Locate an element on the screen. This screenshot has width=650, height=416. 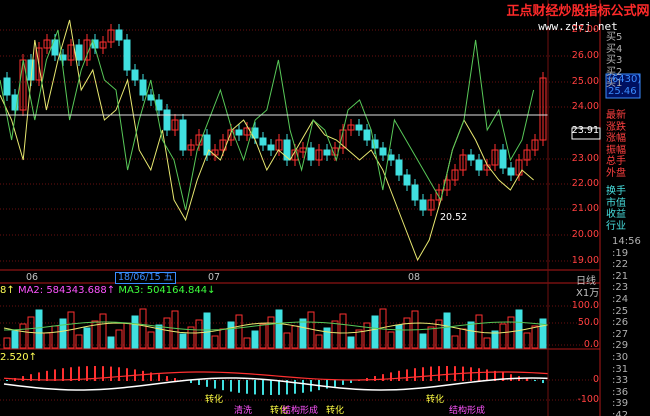
tick-time: :33 is located at coordinates (620, 381).